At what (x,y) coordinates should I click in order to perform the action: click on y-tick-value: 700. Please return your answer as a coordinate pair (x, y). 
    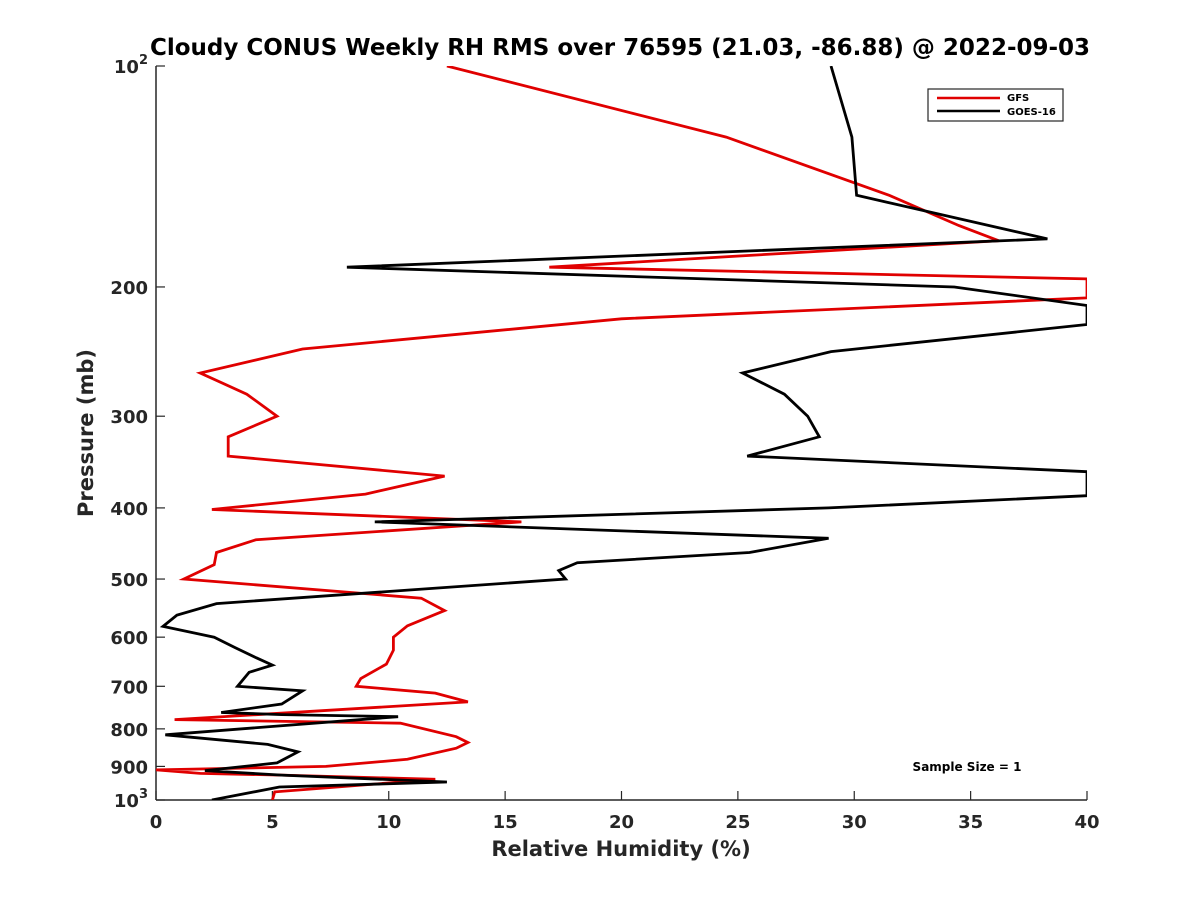
    Looking at the image, I should click on (129, 687).